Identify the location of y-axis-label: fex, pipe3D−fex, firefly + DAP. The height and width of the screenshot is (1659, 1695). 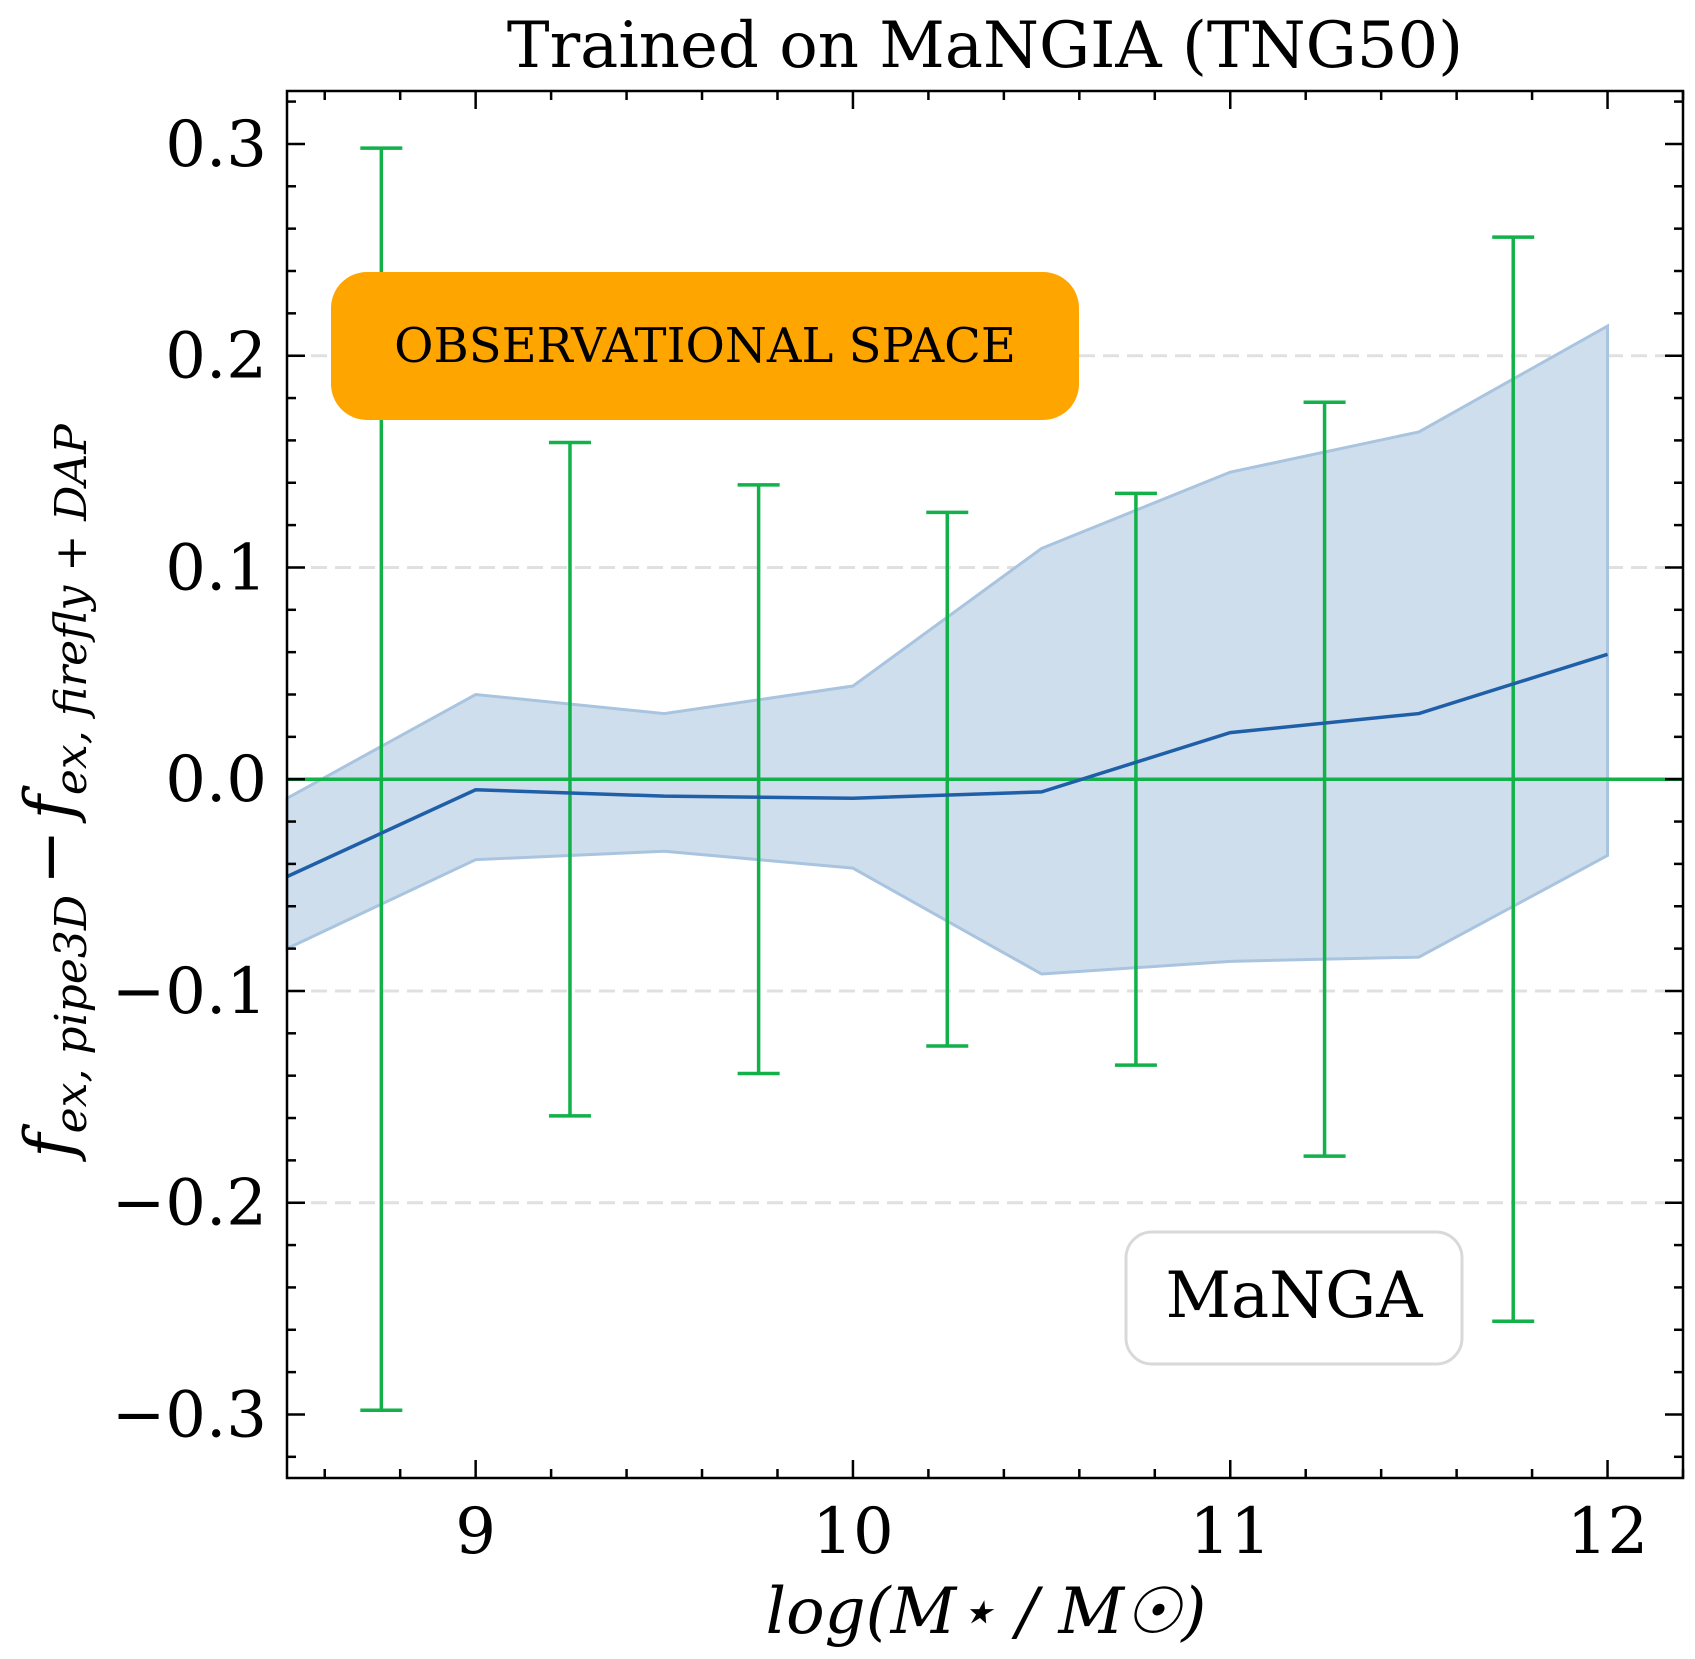
(54, 793).